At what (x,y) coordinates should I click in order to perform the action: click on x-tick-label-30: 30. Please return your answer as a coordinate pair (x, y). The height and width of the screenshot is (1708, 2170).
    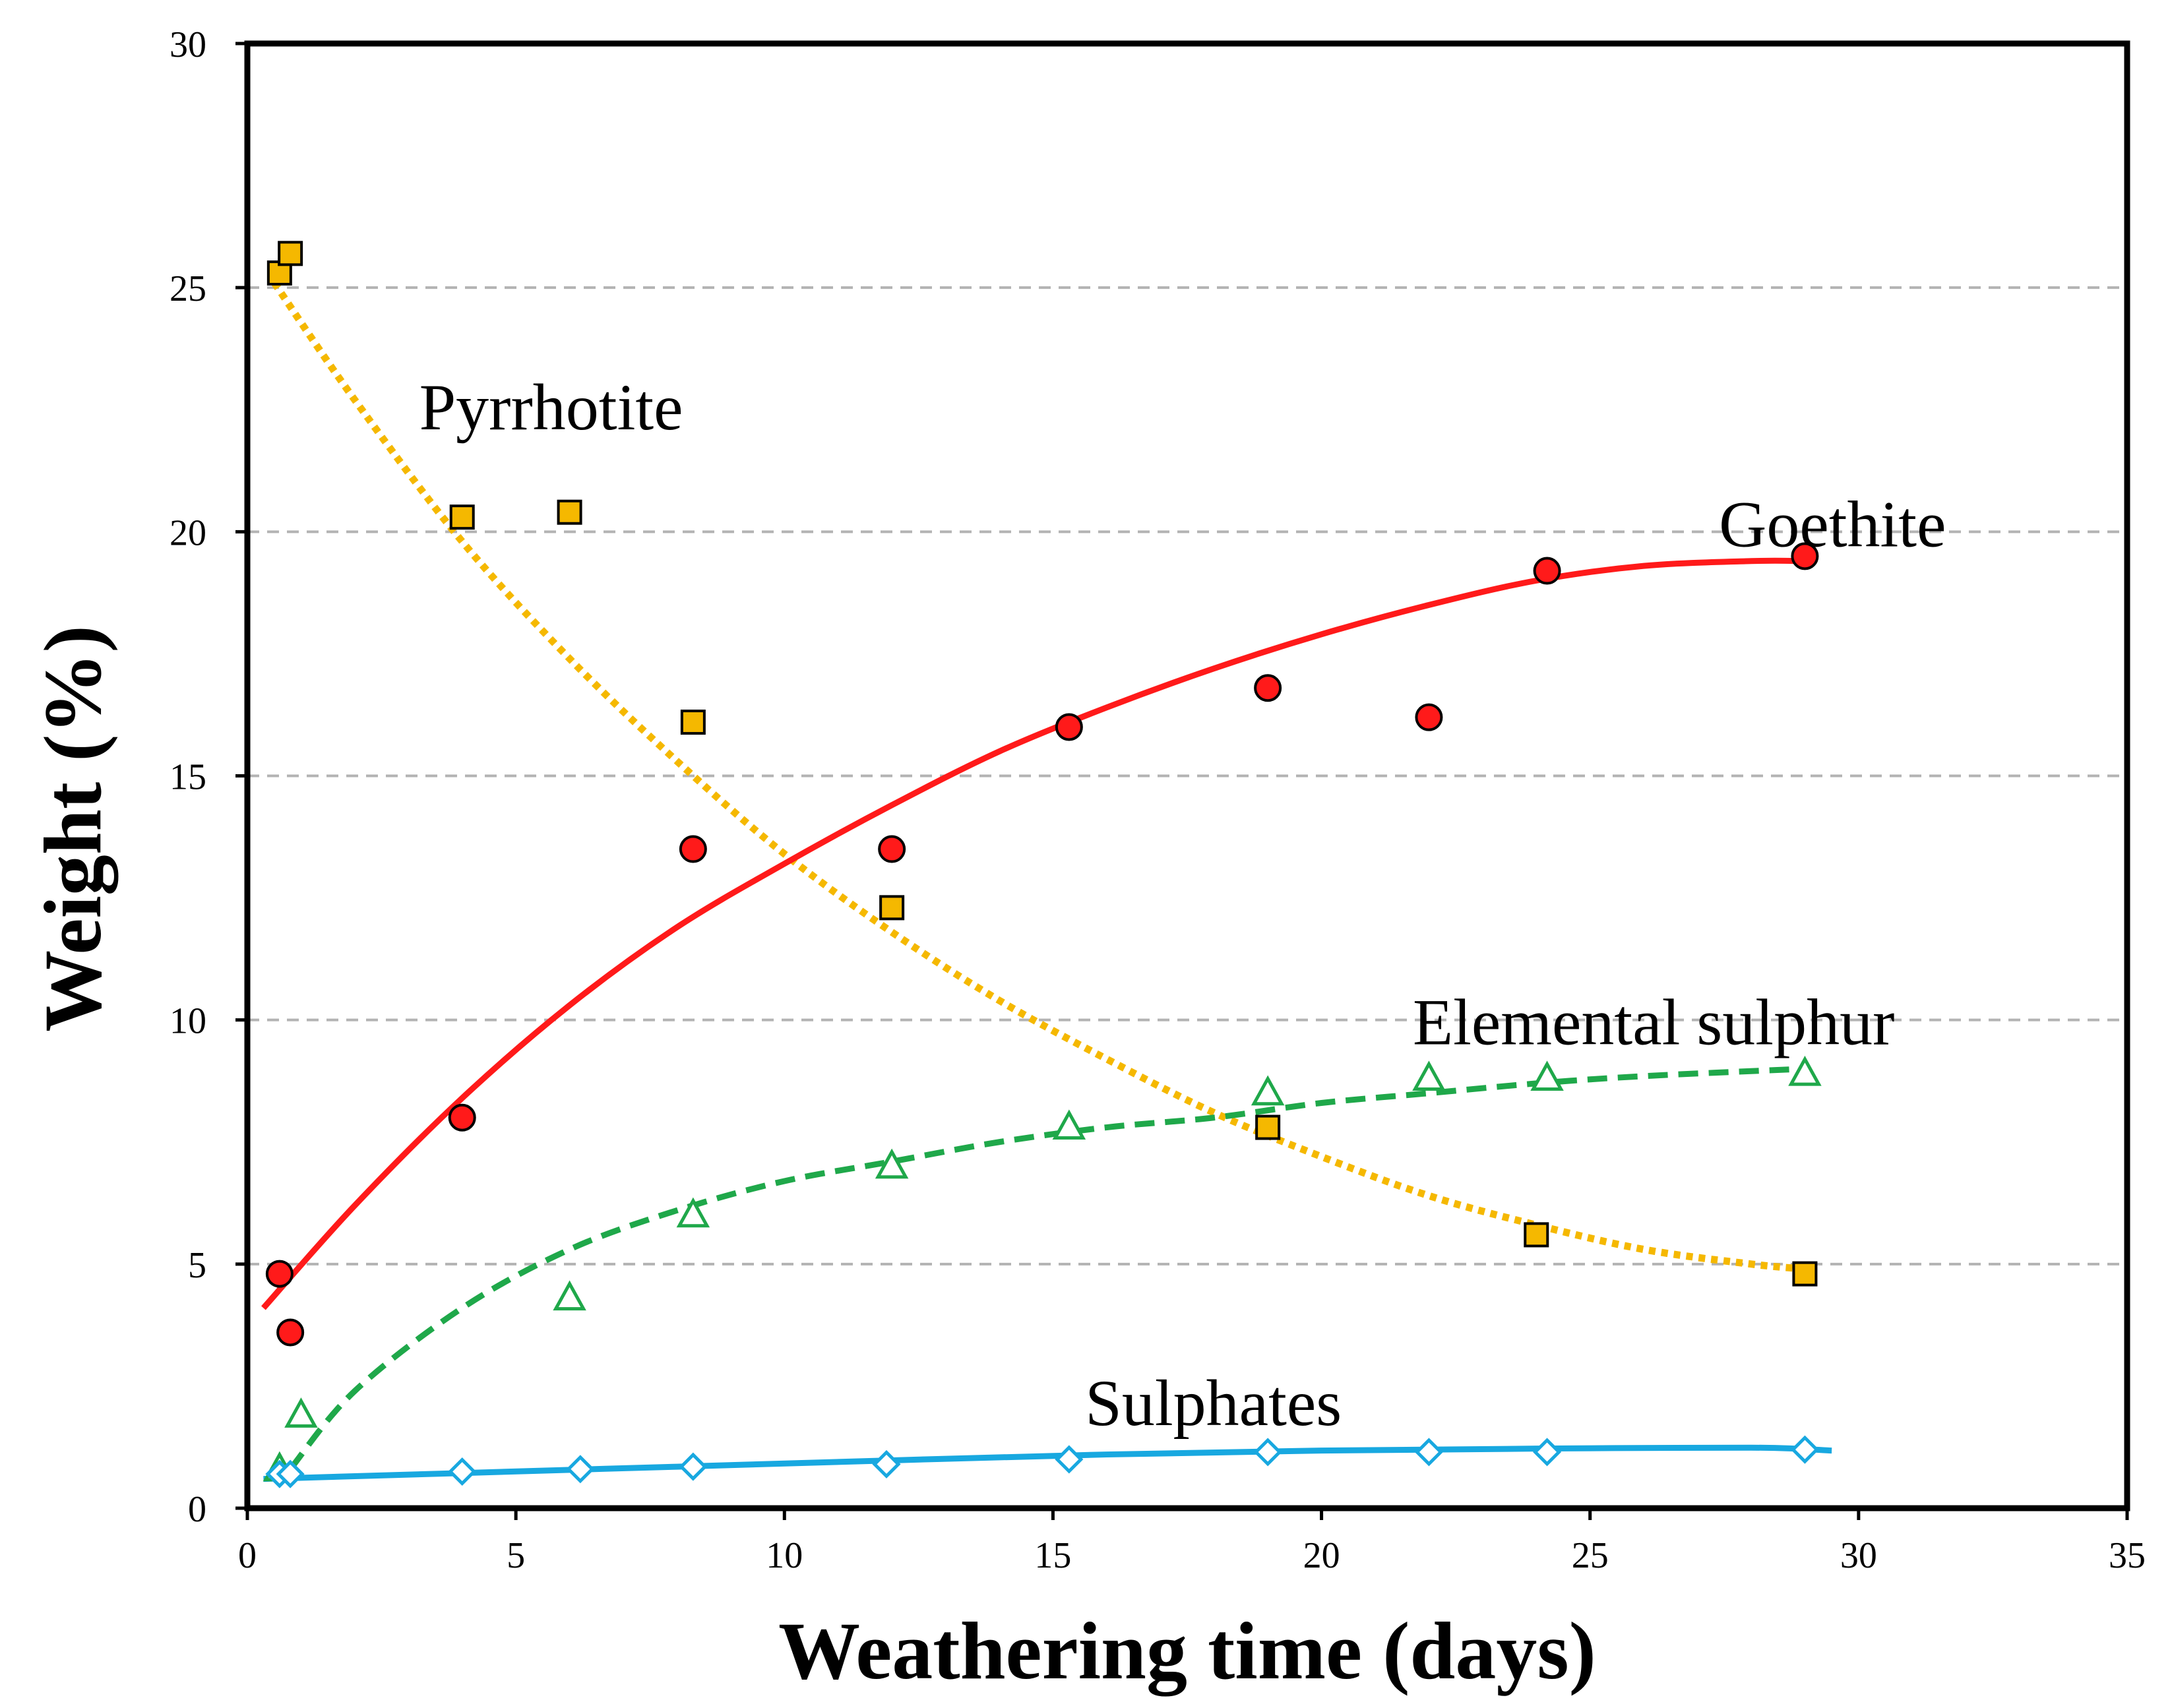
    Looking at the image, I should click on (1858, 1555).